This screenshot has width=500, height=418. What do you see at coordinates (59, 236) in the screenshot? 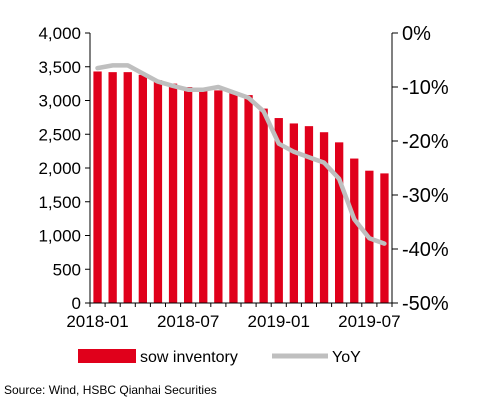
I see `left-tick-label: 1,000` at bounding box center [59, 236].